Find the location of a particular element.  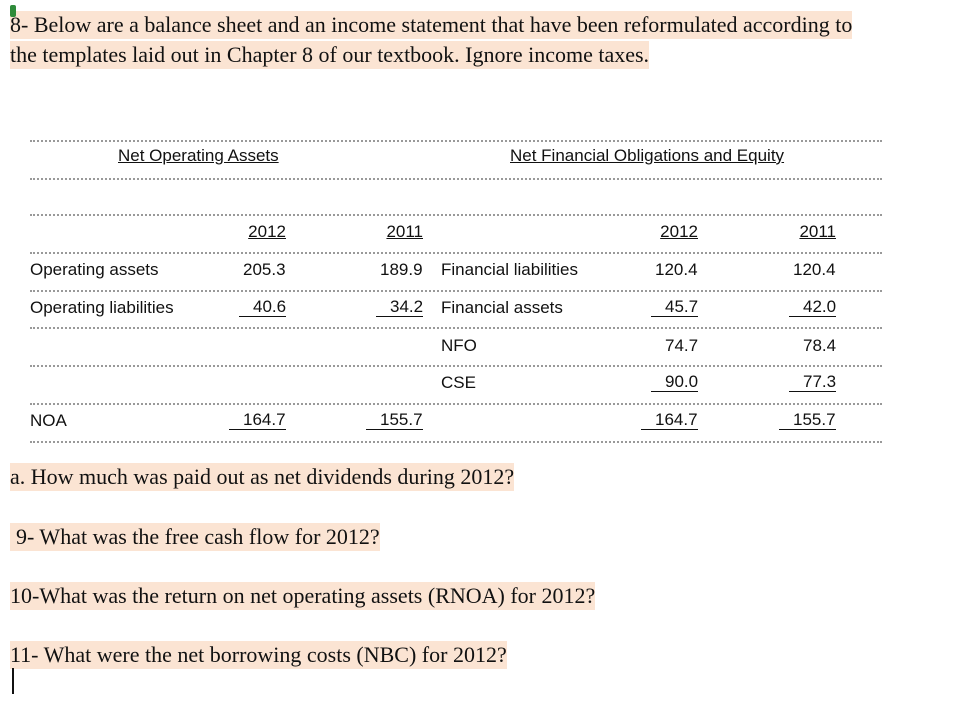

amount: 189.9 is located at coordinates (401, 269).